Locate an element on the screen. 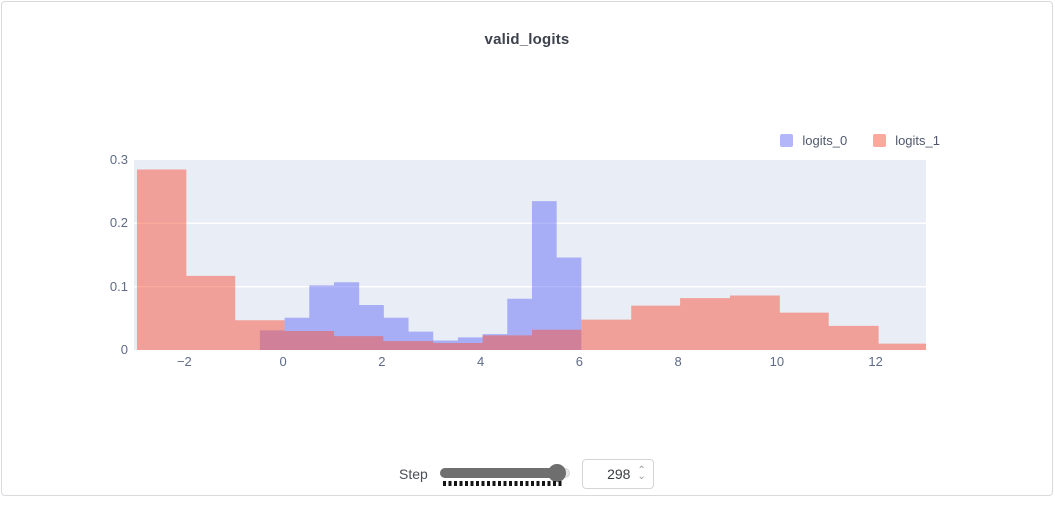 This screenshot has height=506, width=1055. logits-0-swatch-icon is located at coordinates (787, 140).